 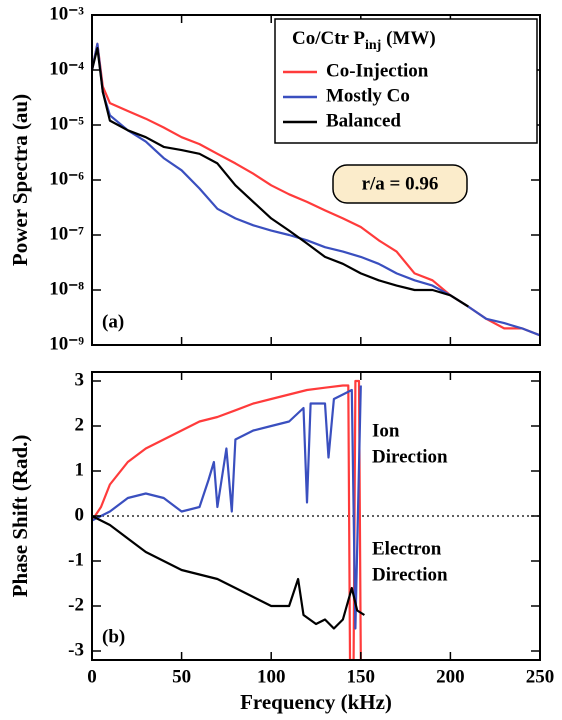 What do you see at coordinates (76, 649) in the screenshot?
I see `y-tick-label: -3` at bounding box center [76, 649].